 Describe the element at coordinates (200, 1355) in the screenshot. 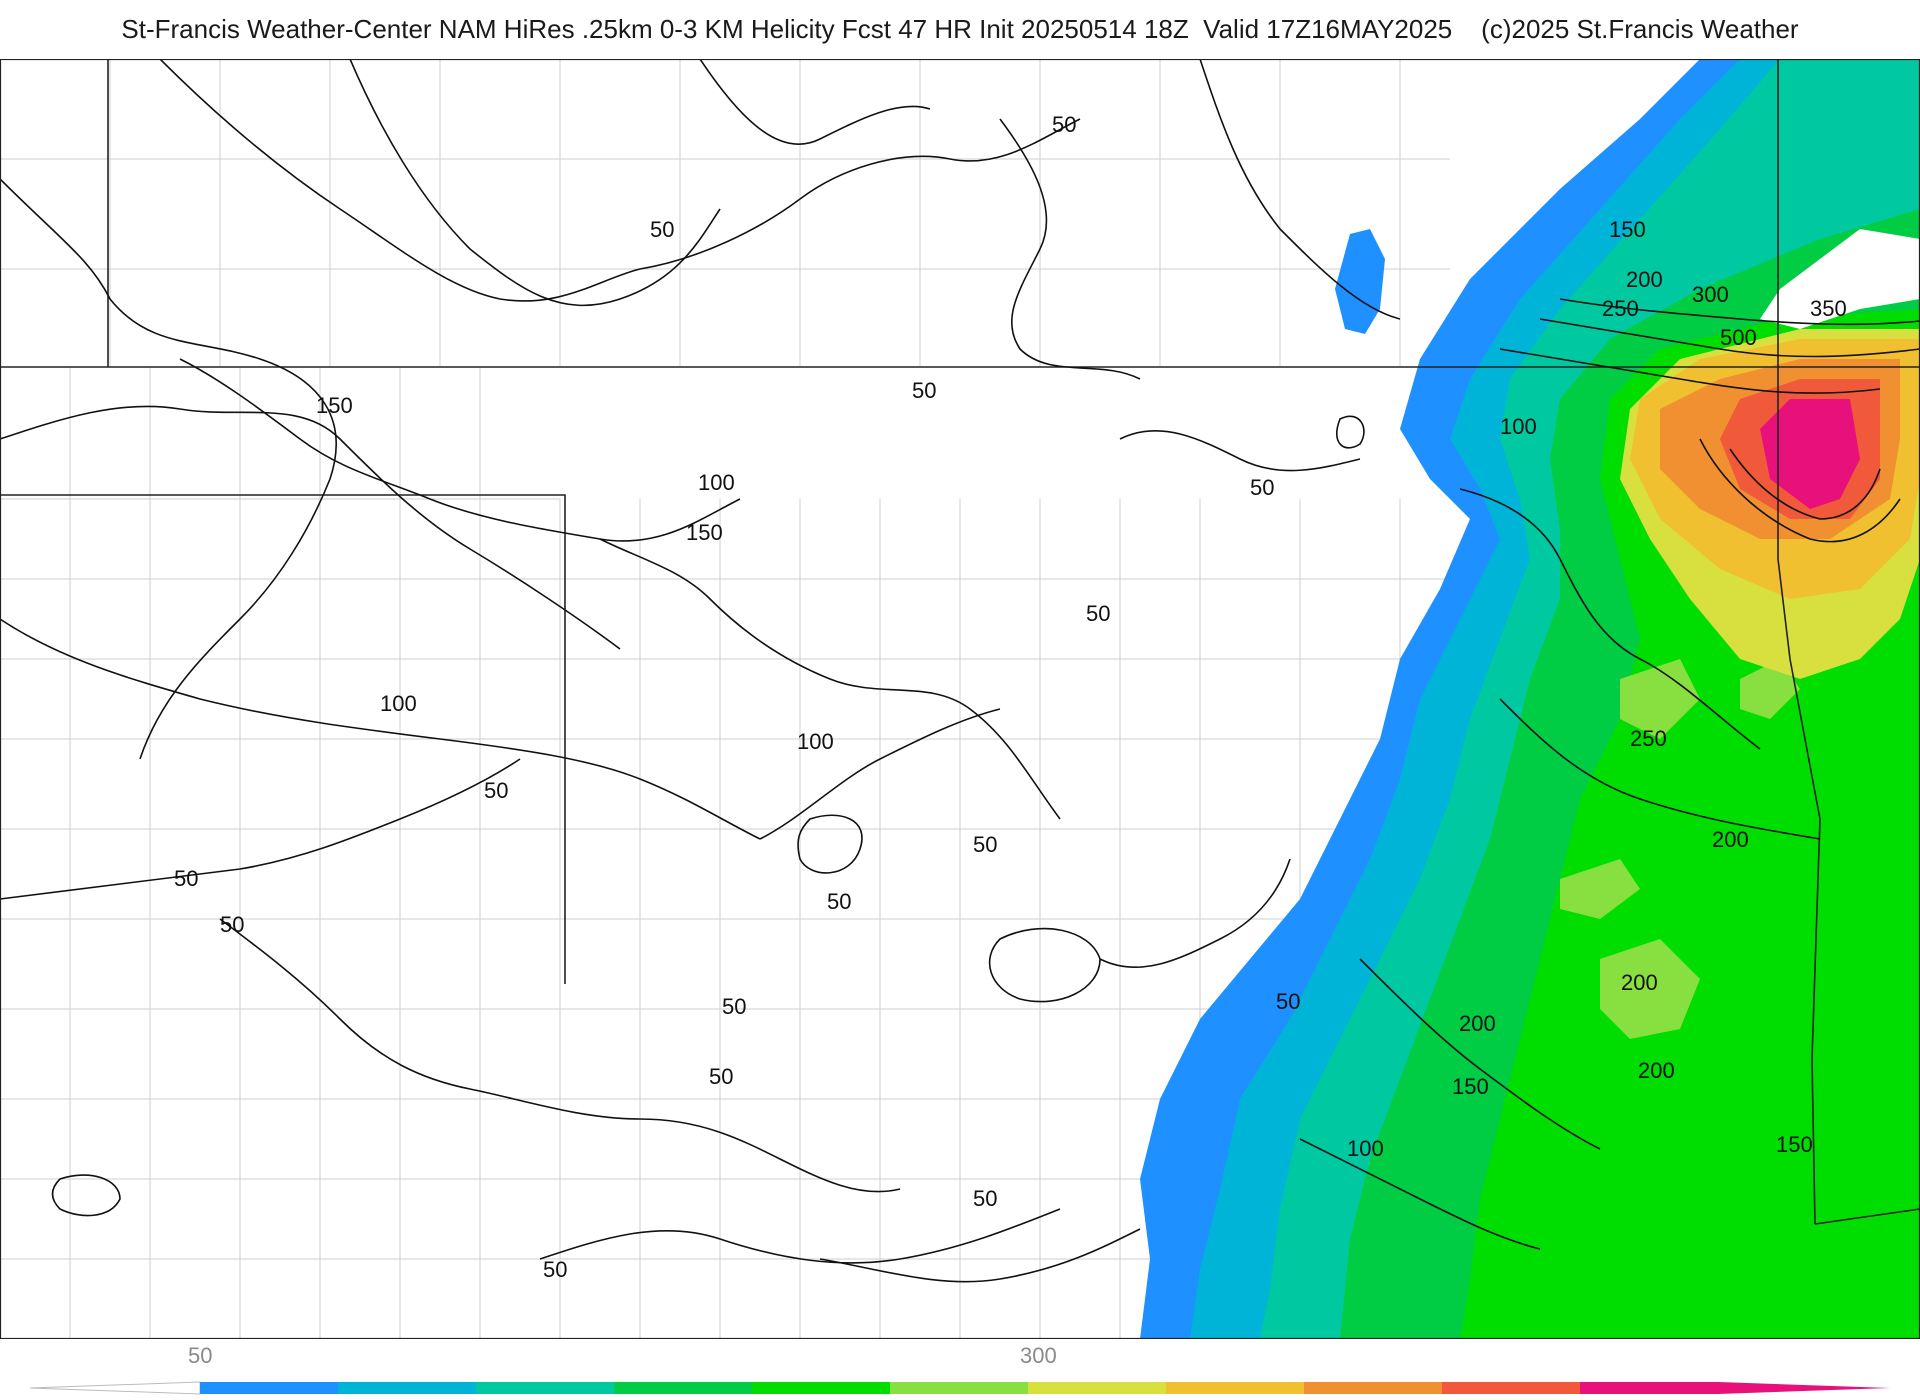

I see `colorbar-tick-label: 50` at that location.